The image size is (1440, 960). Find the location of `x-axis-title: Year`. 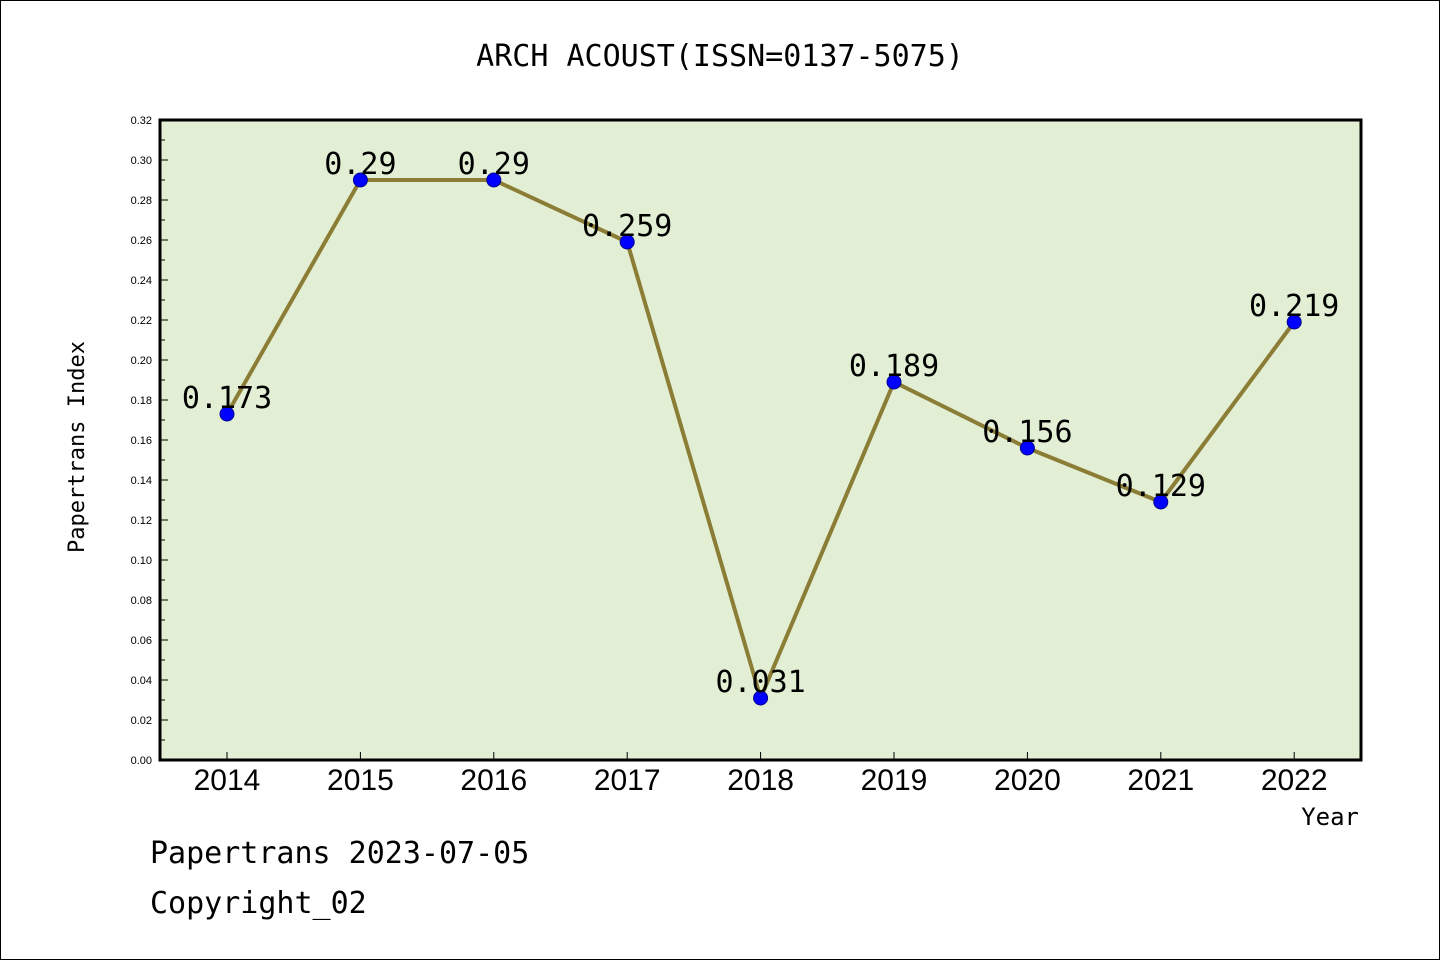

x-axis-title: Year is located at coordinates (1330, 817).